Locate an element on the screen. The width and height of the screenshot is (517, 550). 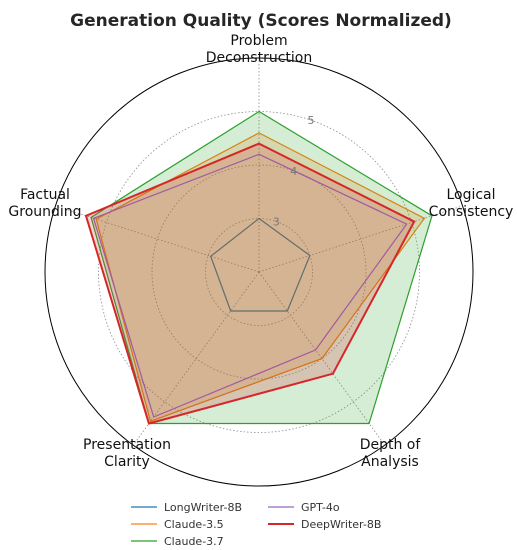
axis-label-3: Depth of Analysis is located at coordinates (391, 453).